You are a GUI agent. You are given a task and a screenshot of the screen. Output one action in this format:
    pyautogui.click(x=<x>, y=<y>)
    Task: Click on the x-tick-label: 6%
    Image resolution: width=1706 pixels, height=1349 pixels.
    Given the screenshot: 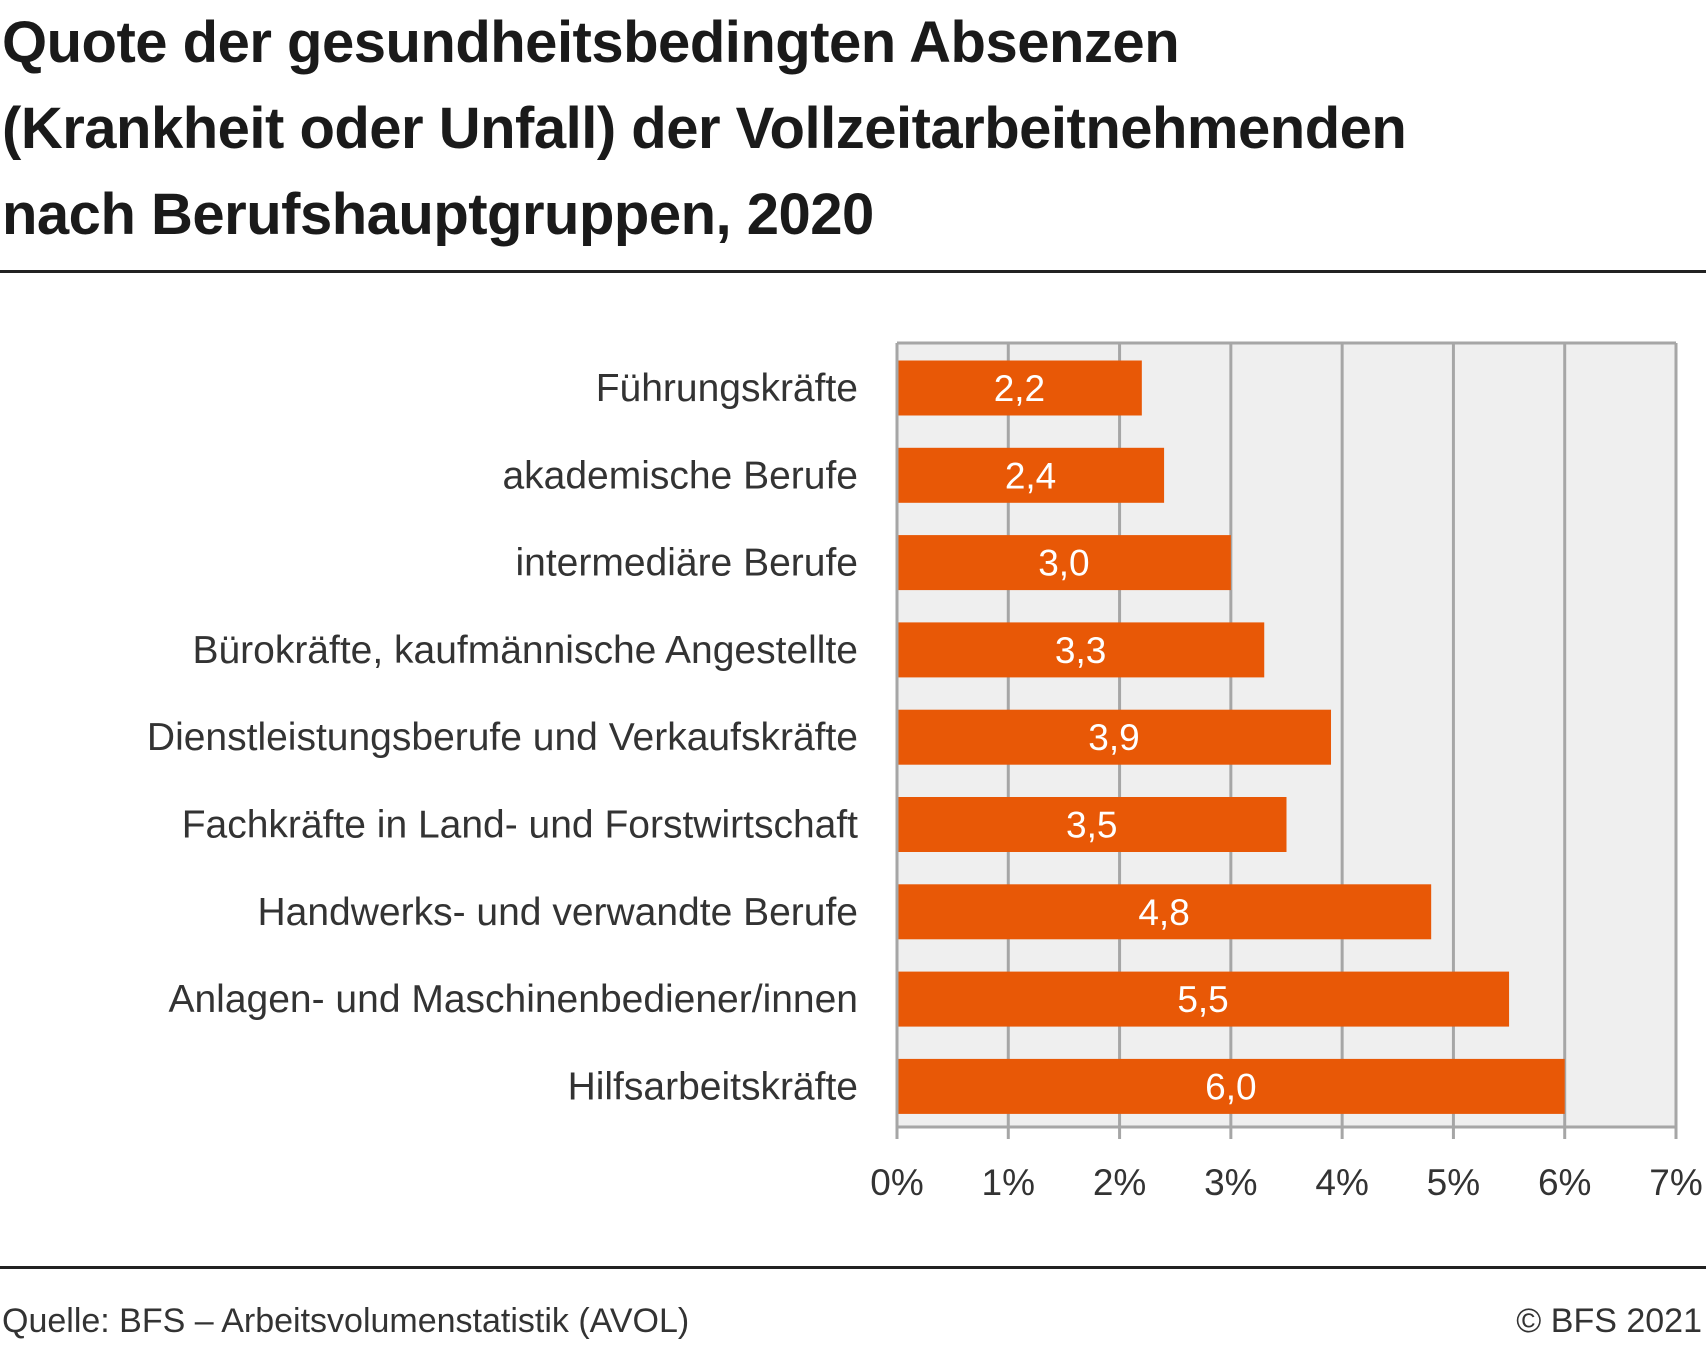 What is the action you would take?
    pyautogui.click(x=1564, y=1182)
    